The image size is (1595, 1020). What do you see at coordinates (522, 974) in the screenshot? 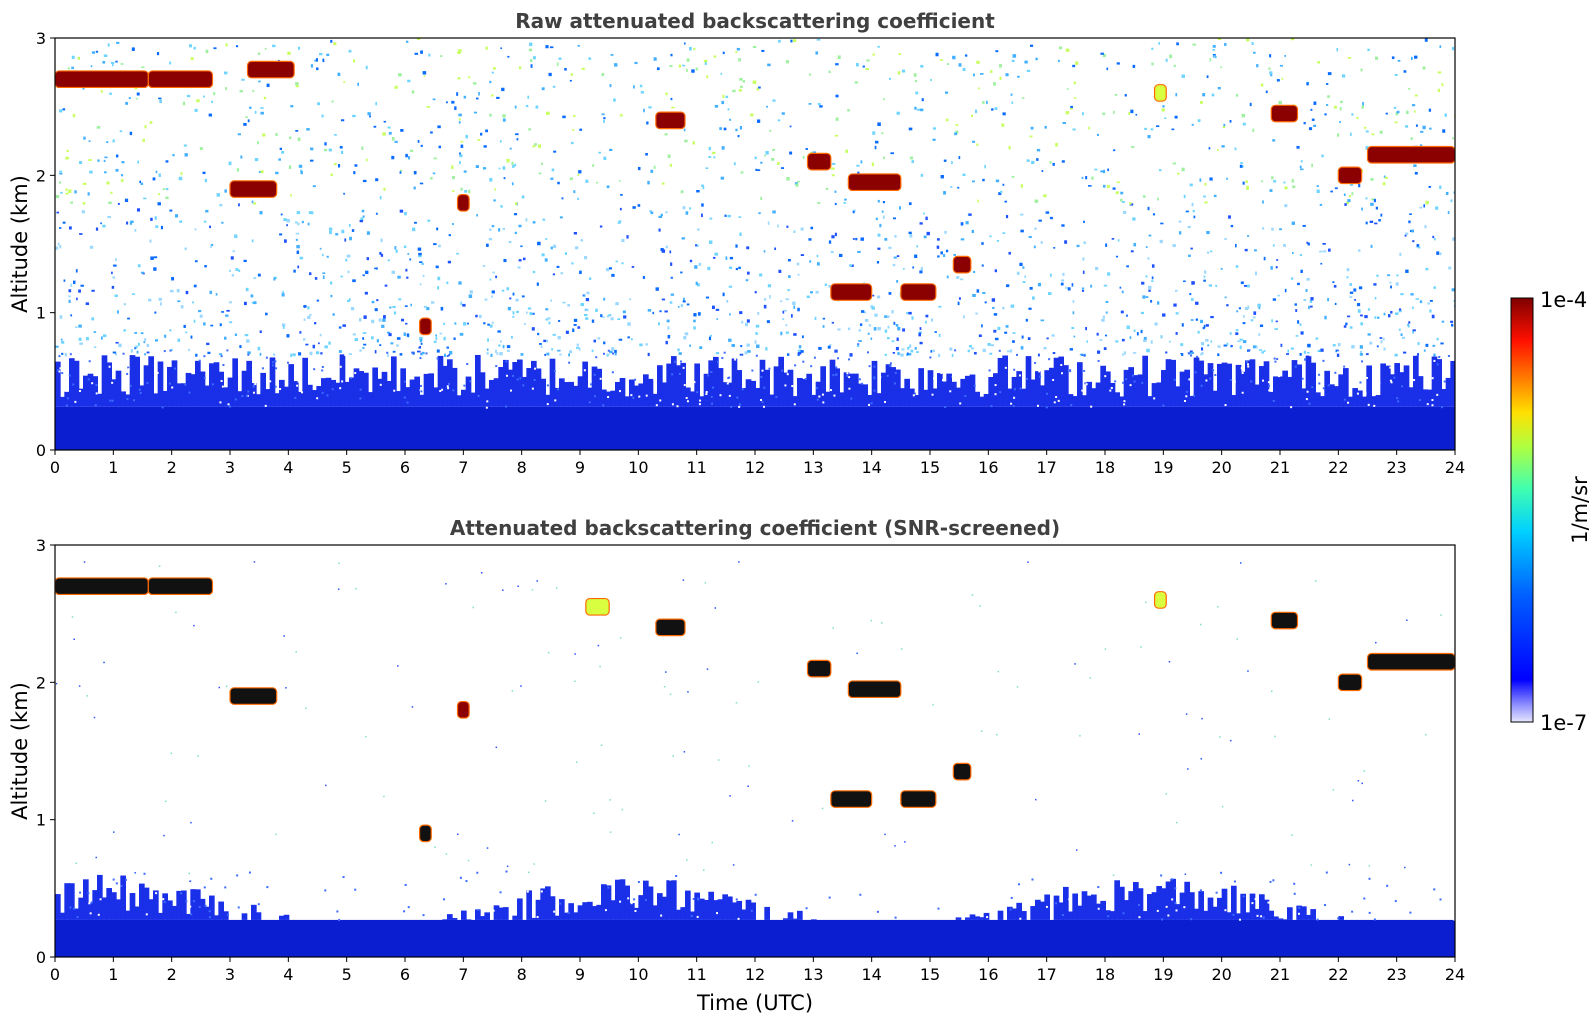
I see `x-tick-label: 8` at bounding box center [522, 974].